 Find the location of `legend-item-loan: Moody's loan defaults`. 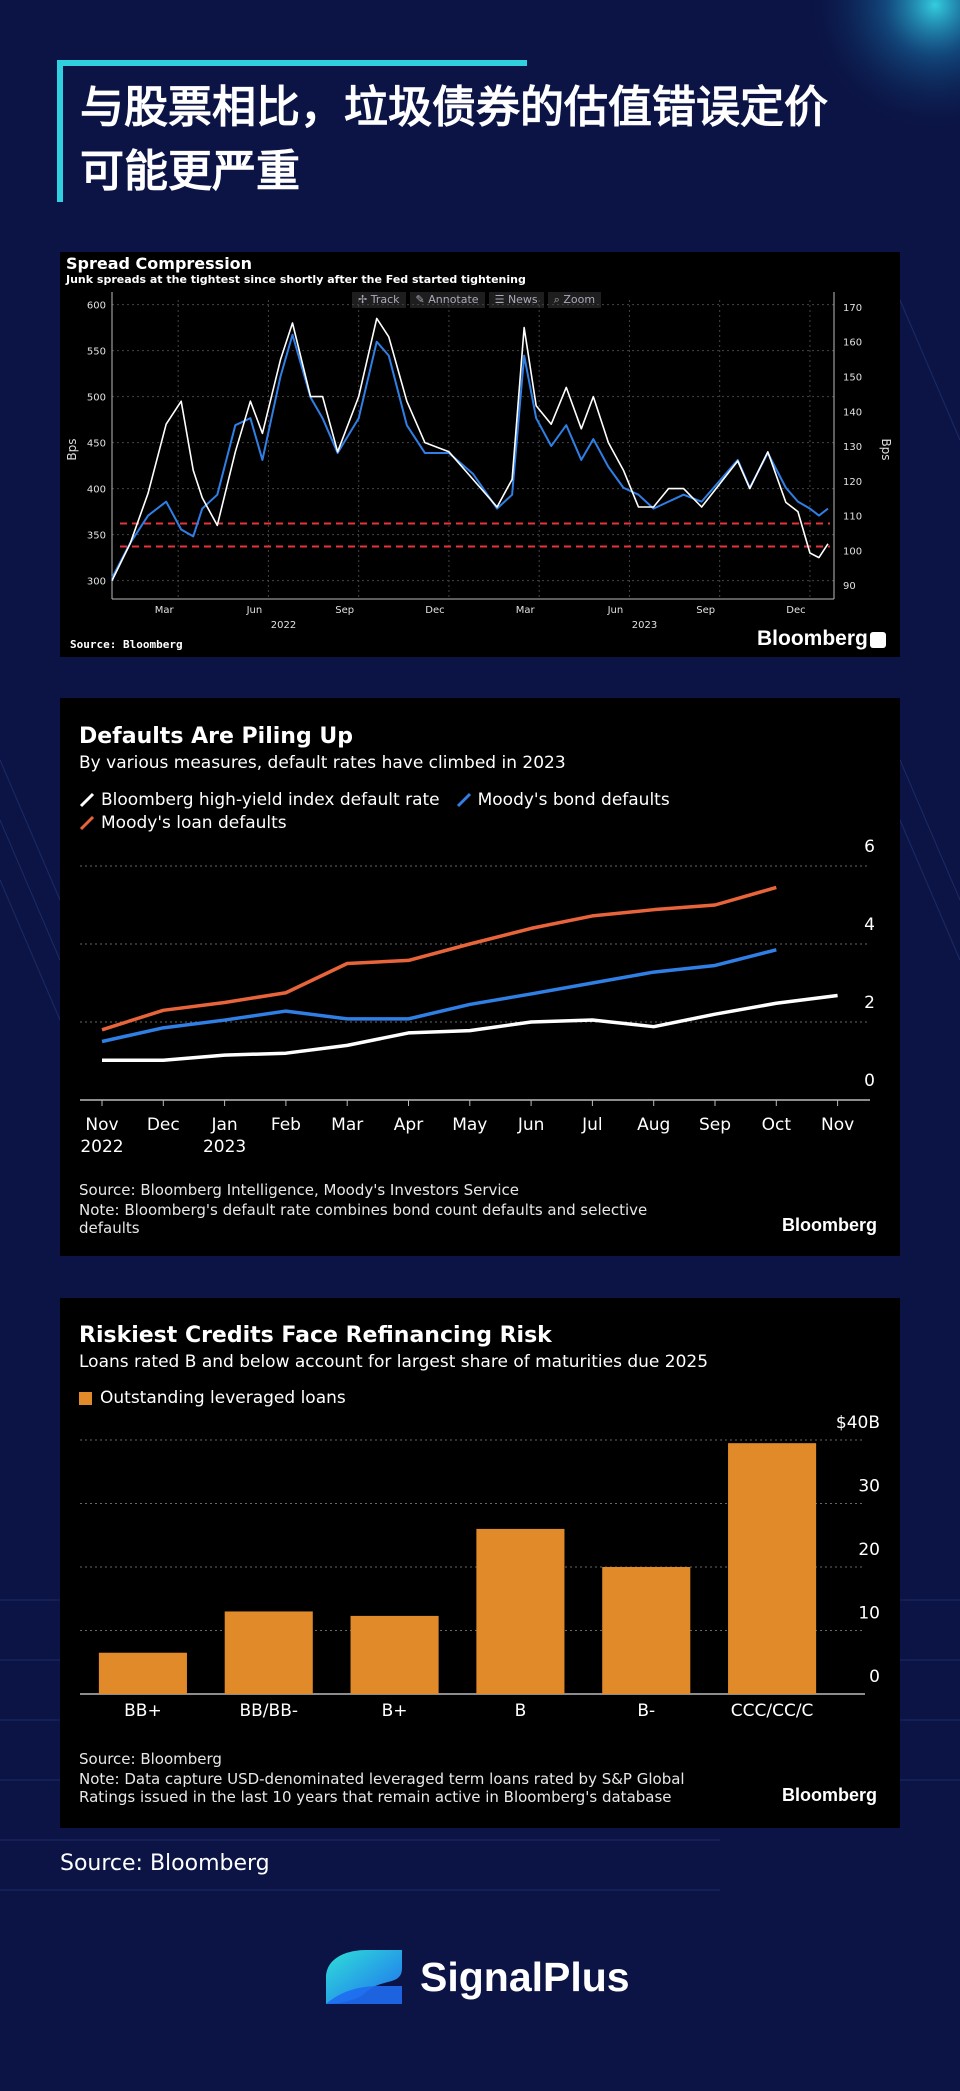

legend-item-loan: Moody's loan defaults is located at coordinates (183, 823).